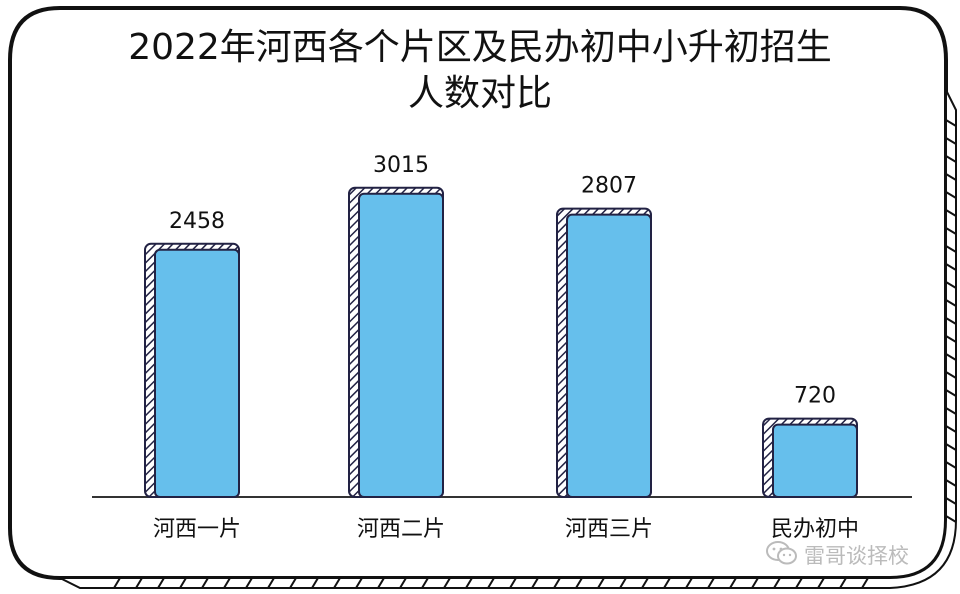  I want to click on category-label: 河西二片, so click(401, 529).